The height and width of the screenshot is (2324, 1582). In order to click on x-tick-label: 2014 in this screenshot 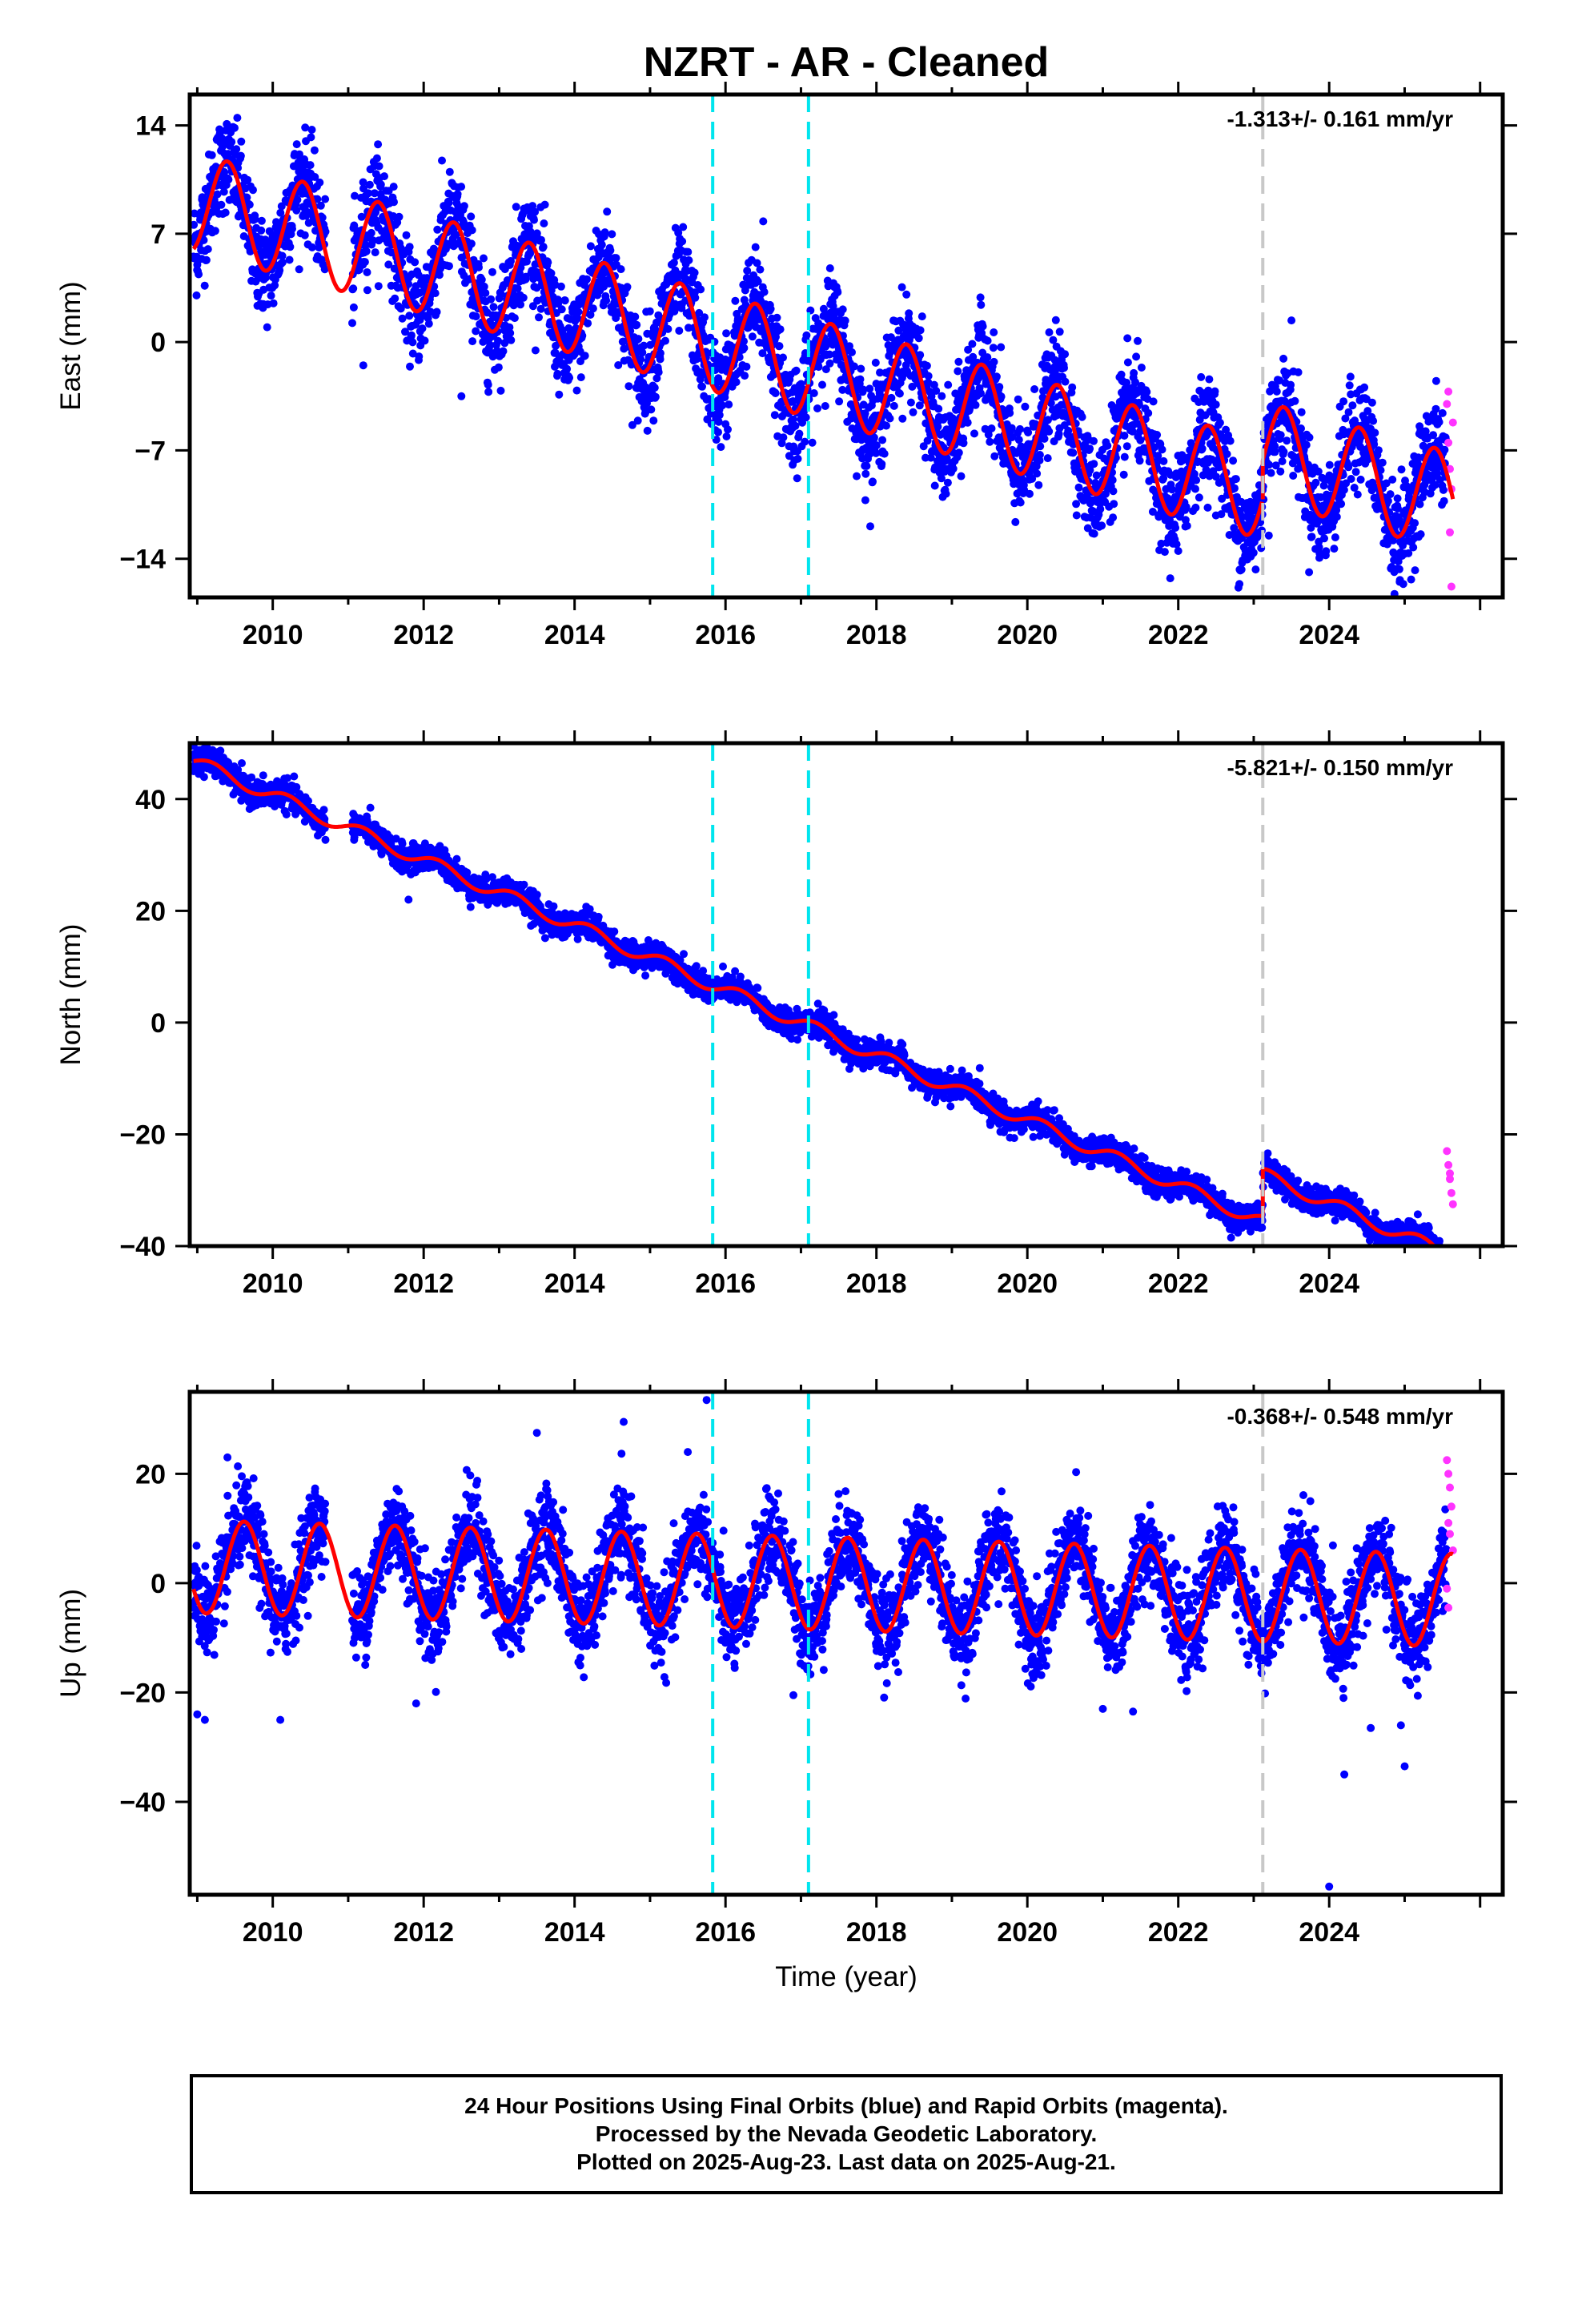, I will do `click(575, 635)`.